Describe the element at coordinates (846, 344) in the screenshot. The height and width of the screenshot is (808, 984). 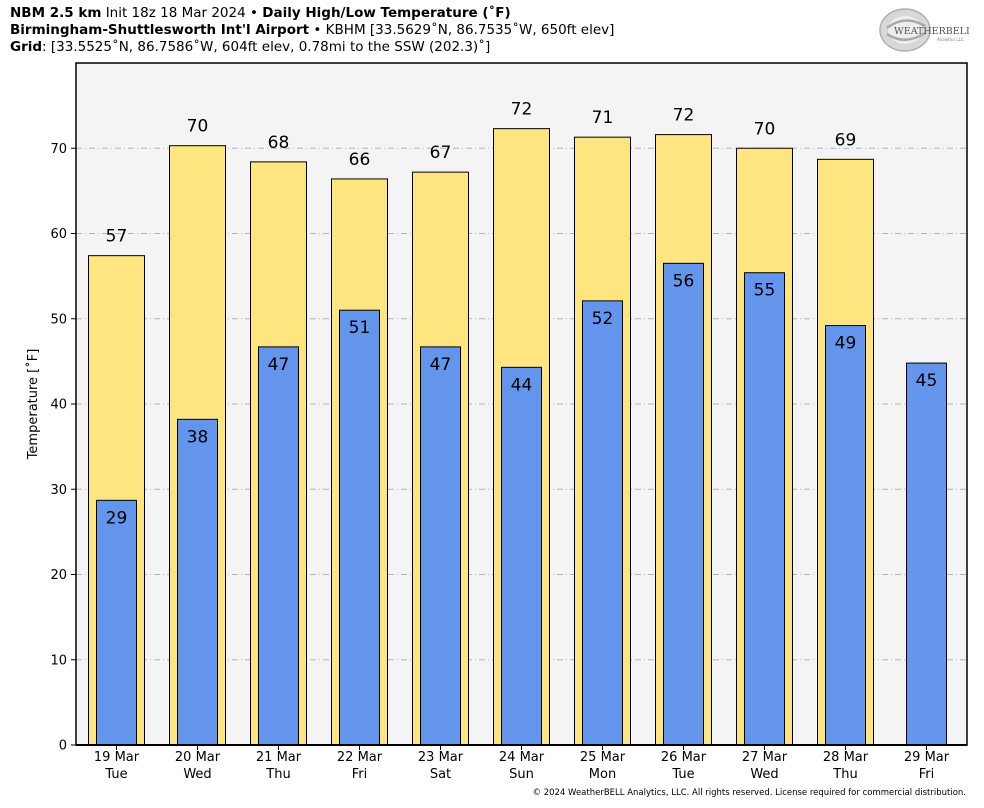
I see `low-temp-label: 49` at that location.